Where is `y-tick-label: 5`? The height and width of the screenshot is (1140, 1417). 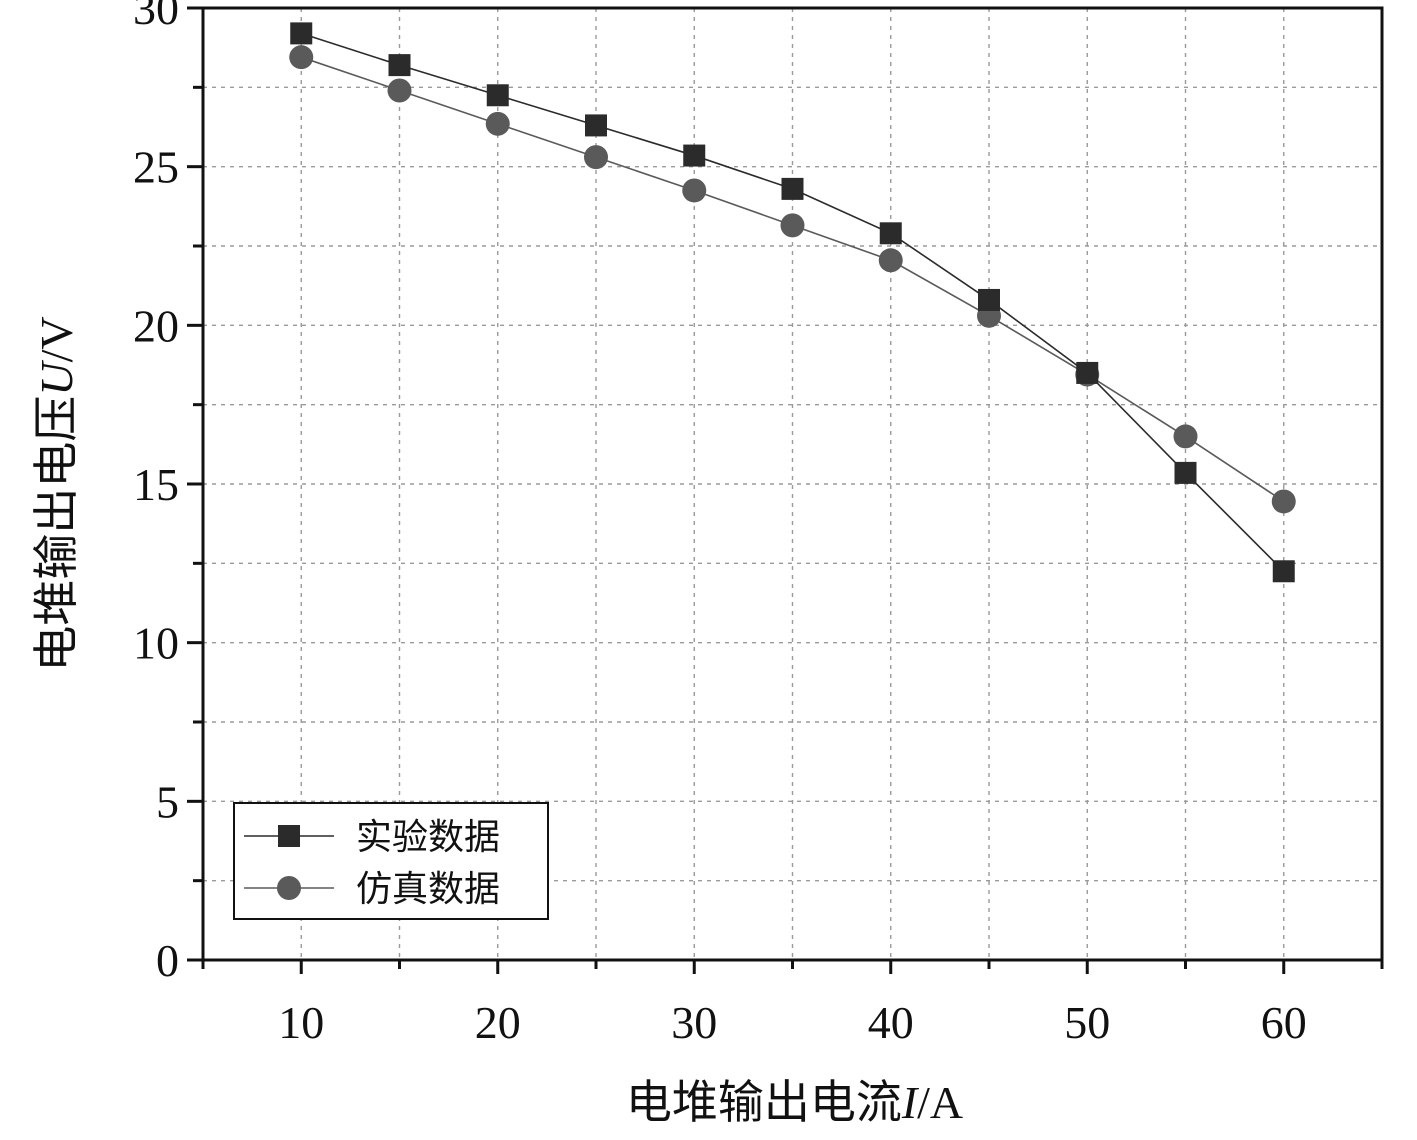 y-tick-label: 5 is located at coordinates (167, 801).